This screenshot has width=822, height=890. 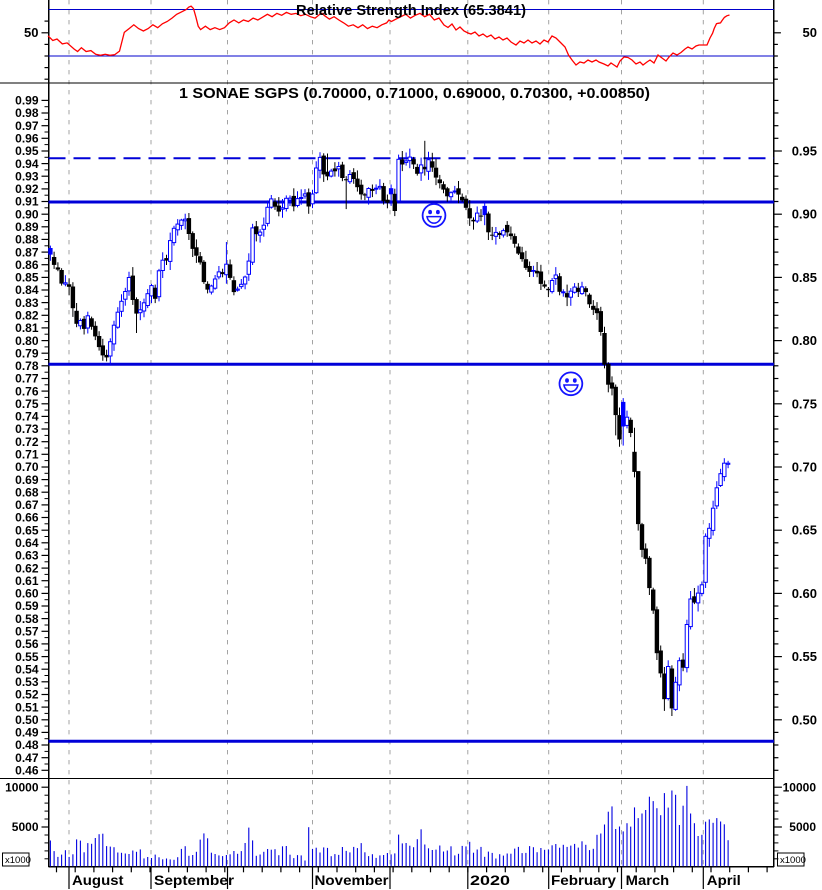 I want to click on svg-text: 0.74, so click(x=27, y=417).